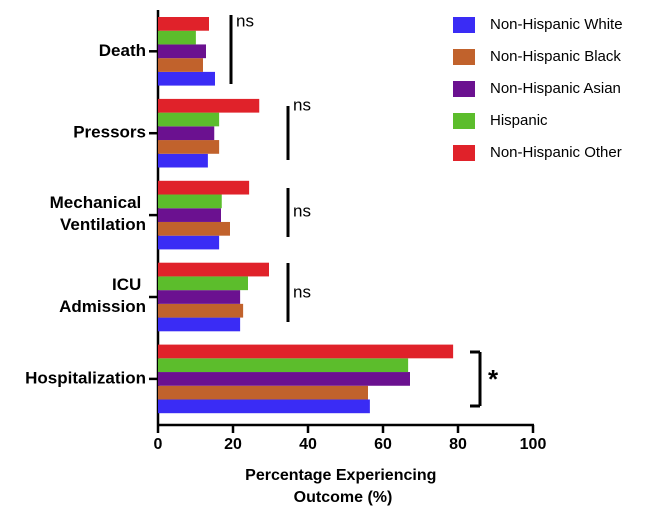 The width and height of the screenshot is (669, 513). Describe the element at coordinates (556, 152) in the screenshot. I see `legend-label: Non-Hispanic Other` at that location.